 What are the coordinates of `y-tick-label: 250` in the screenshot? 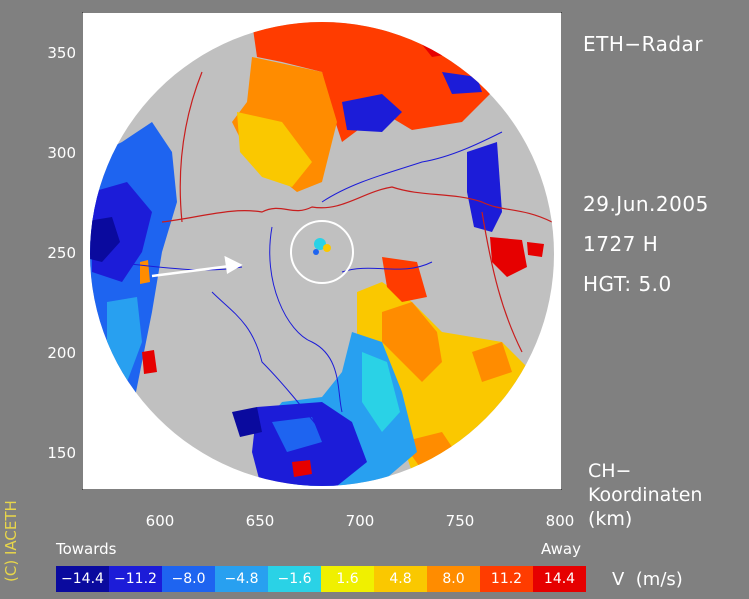 It's located at (61, 253).